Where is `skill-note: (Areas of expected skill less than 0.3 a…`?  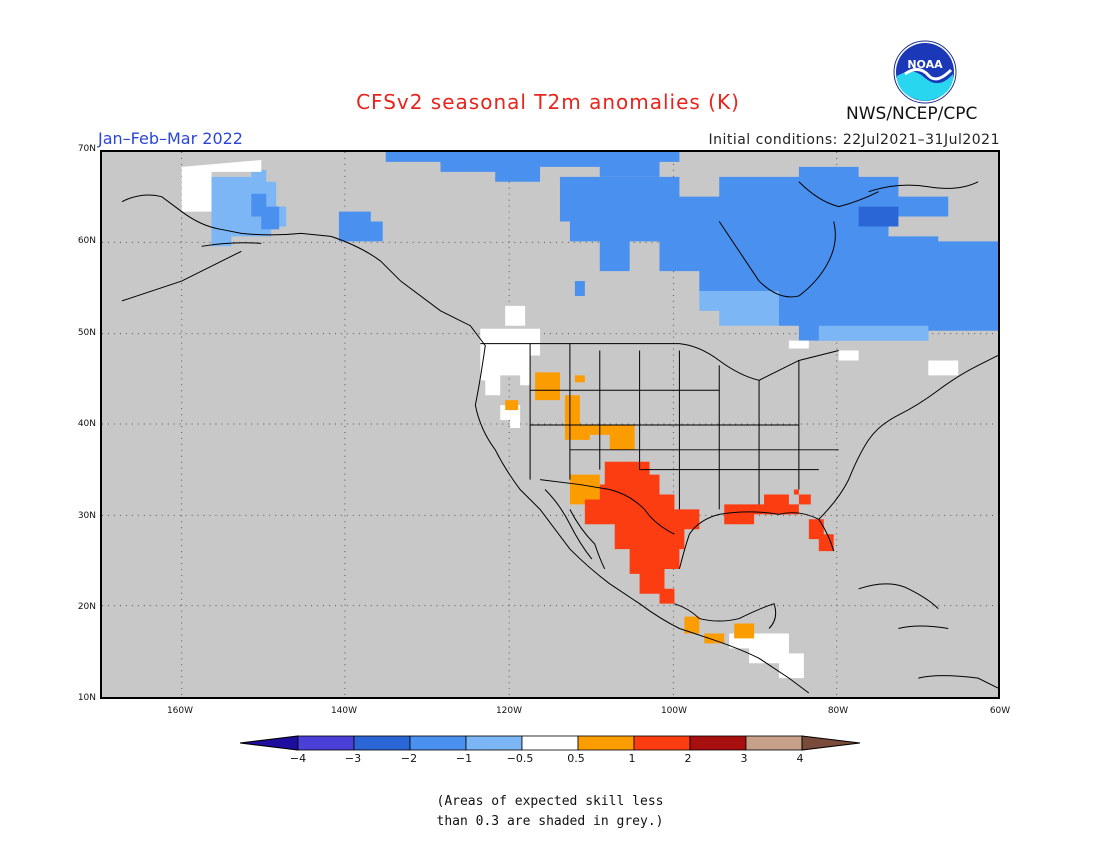 skill-note: (Areas of expected skill less than 0.3 a… is located at coordinates (550, 812).